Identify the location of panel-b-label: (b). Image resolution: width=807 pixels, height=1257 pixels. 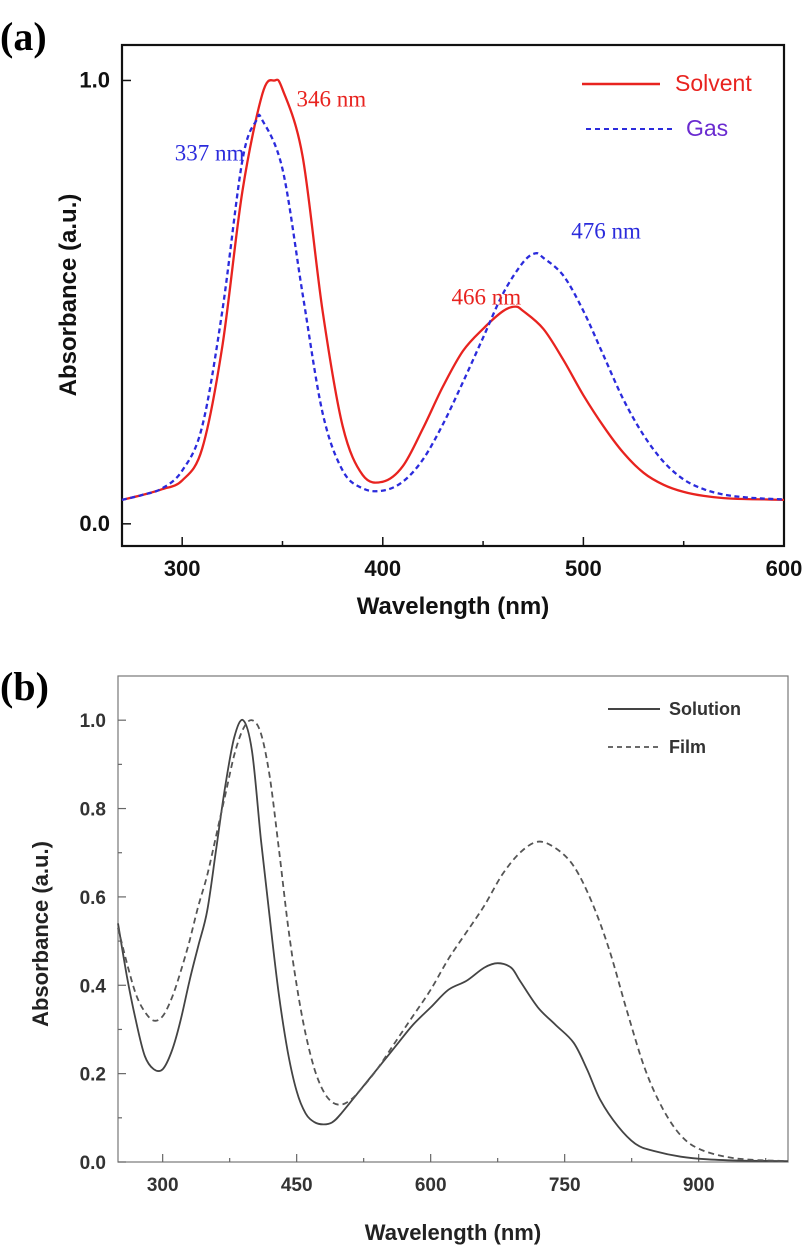
(24, 686).